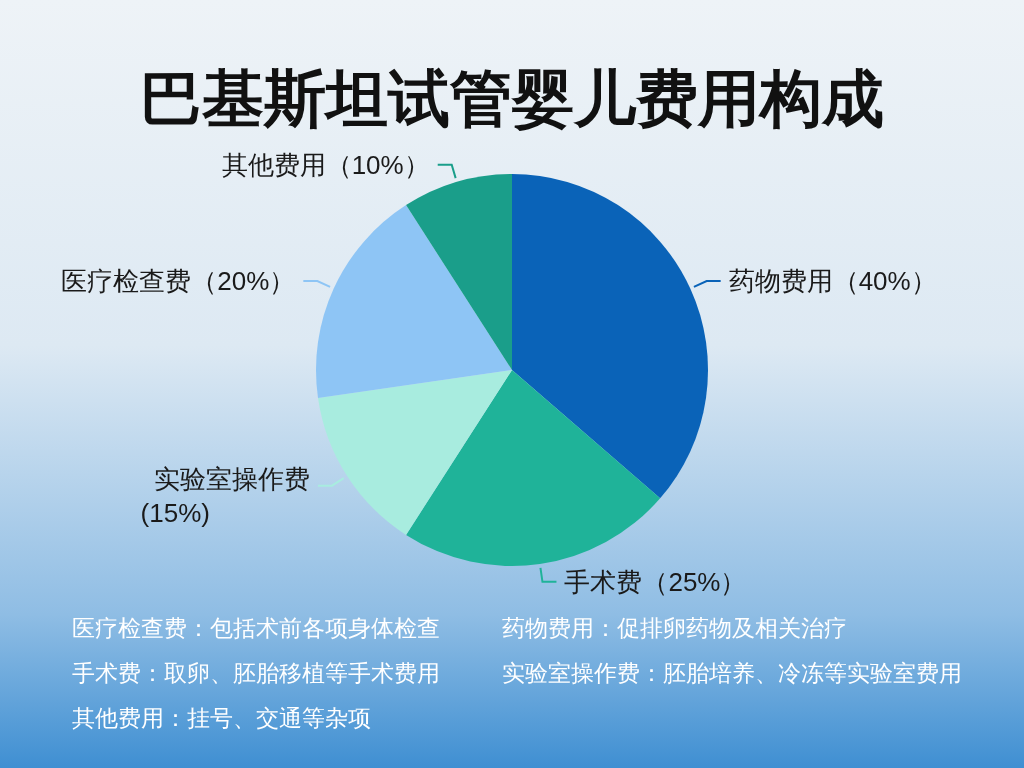 Image resolution: width=1024 pixels, height=768 pixels. I want to click on slice-label: 手术费（25%）, so click(655, 581).